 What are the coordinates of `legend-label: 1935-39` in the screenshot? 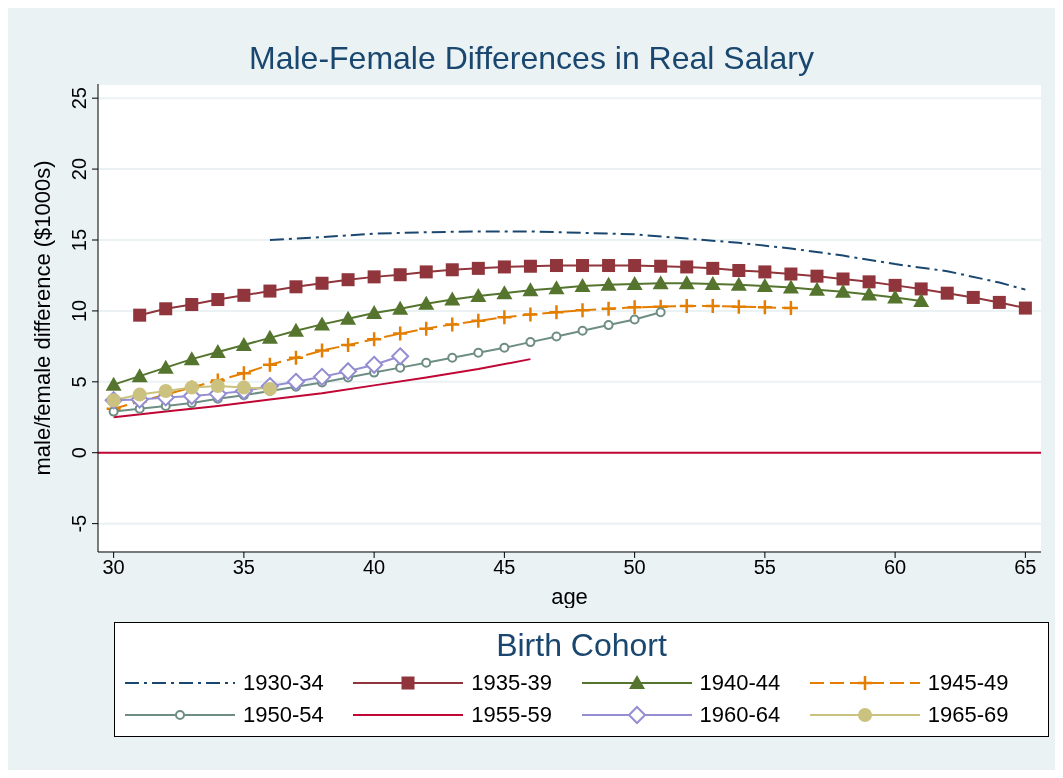 It's located at (511, 683).